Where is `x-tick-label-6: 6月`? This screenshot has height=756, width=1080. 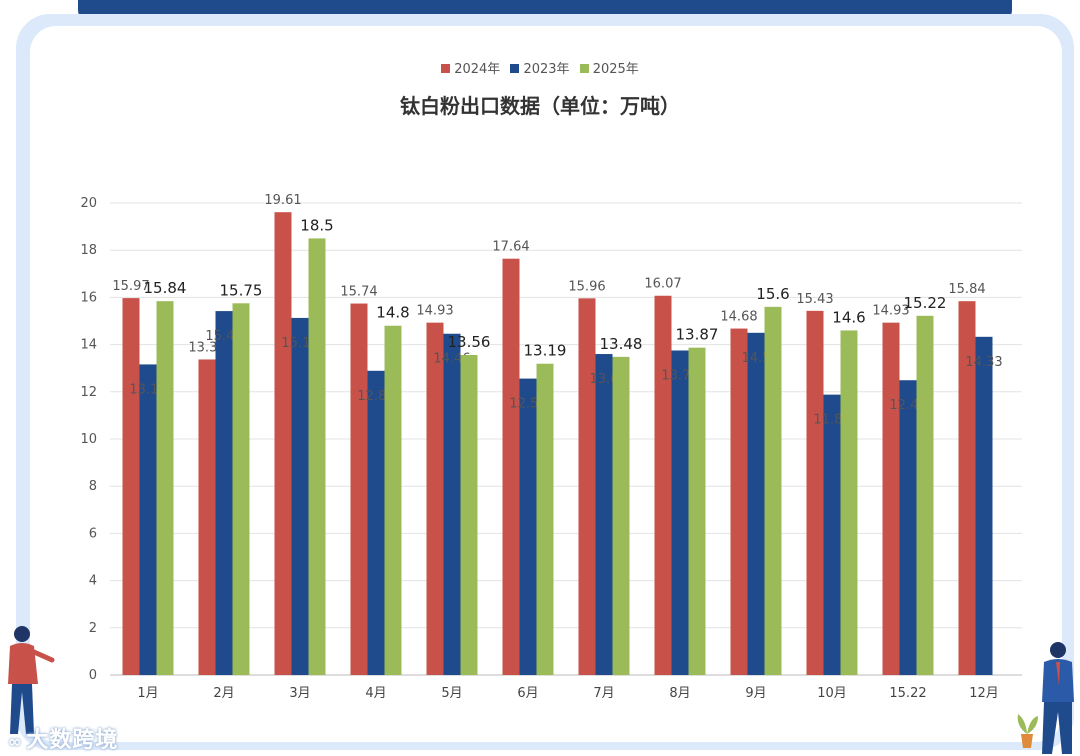 x-tick-label-6: 6月 is located at coordinates (527, 693).